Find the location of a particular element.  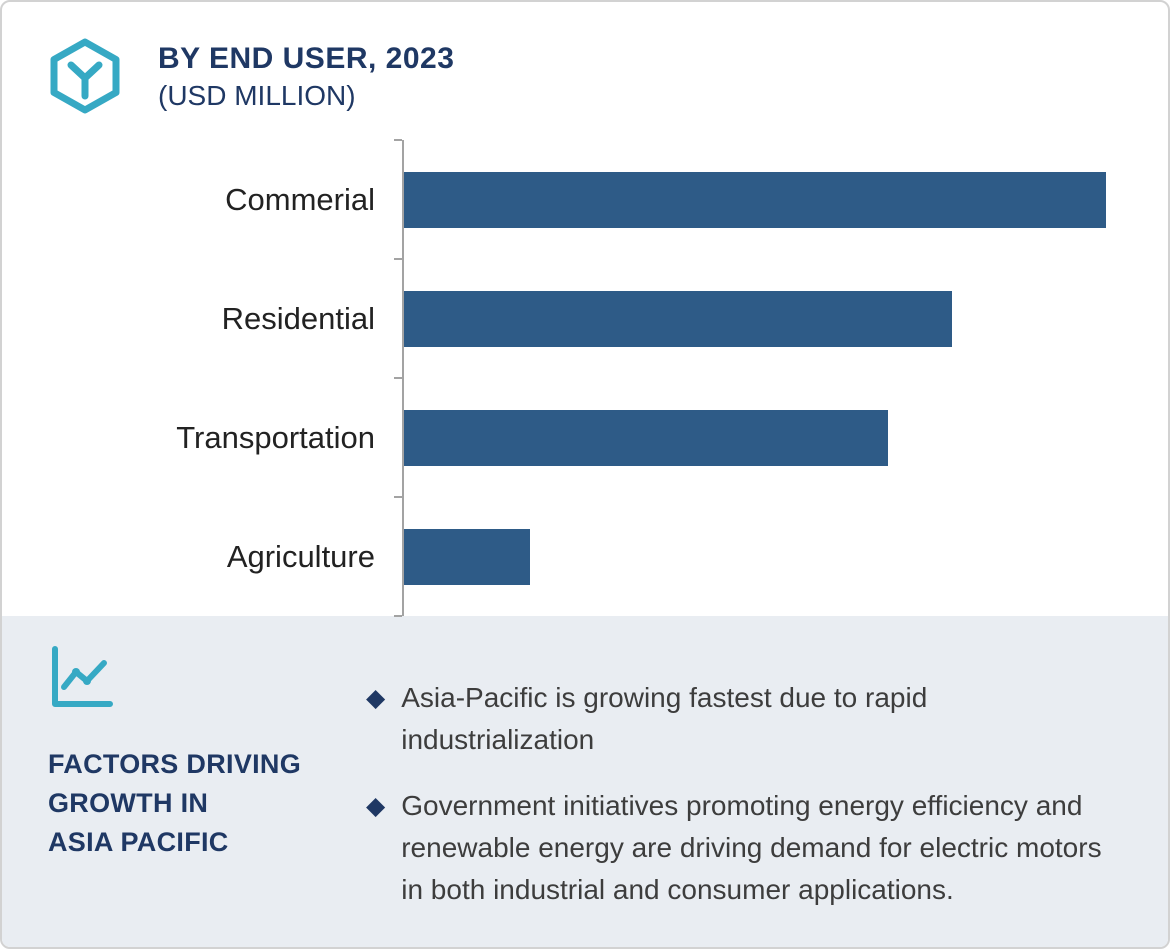

category-label: Agriculture is located at coordinates (300, 556).